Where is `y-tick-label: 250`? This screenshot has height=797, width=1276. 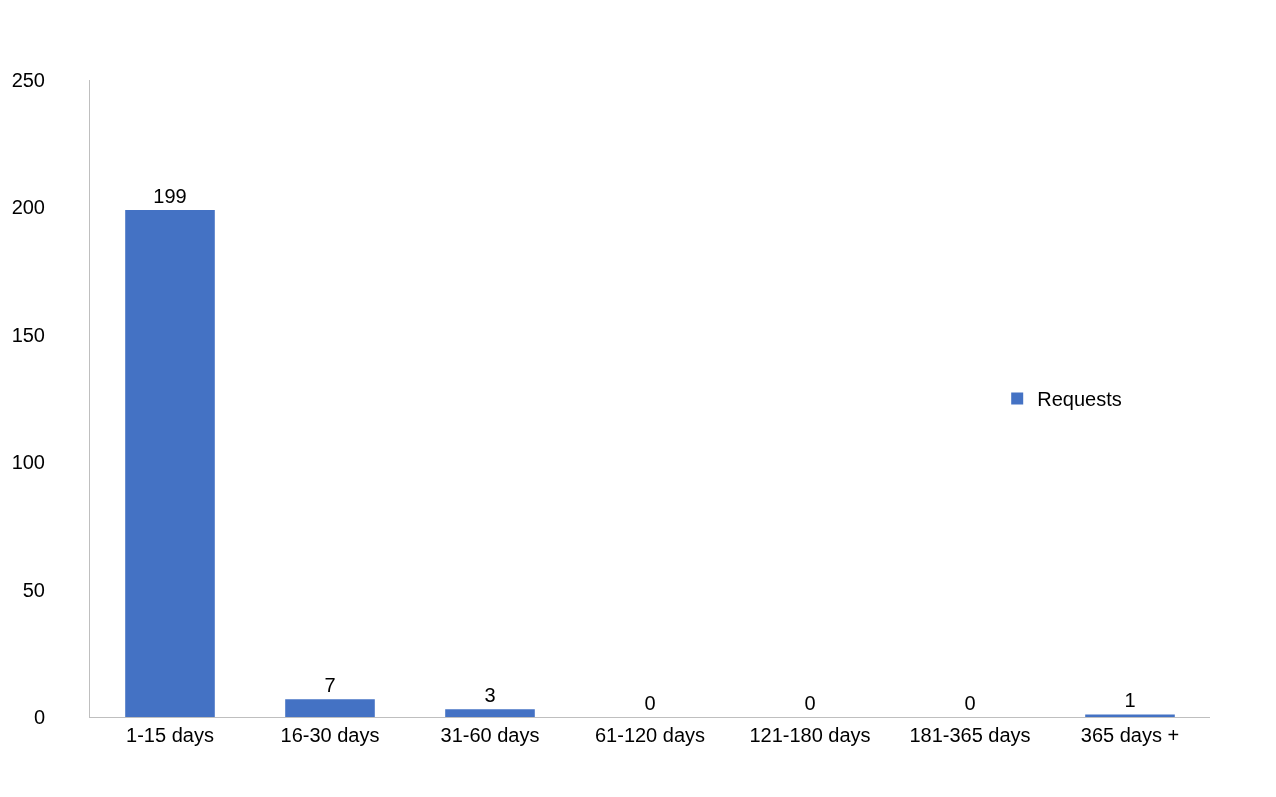
y-tick-label: 250 is located at coordinates (28, 80).